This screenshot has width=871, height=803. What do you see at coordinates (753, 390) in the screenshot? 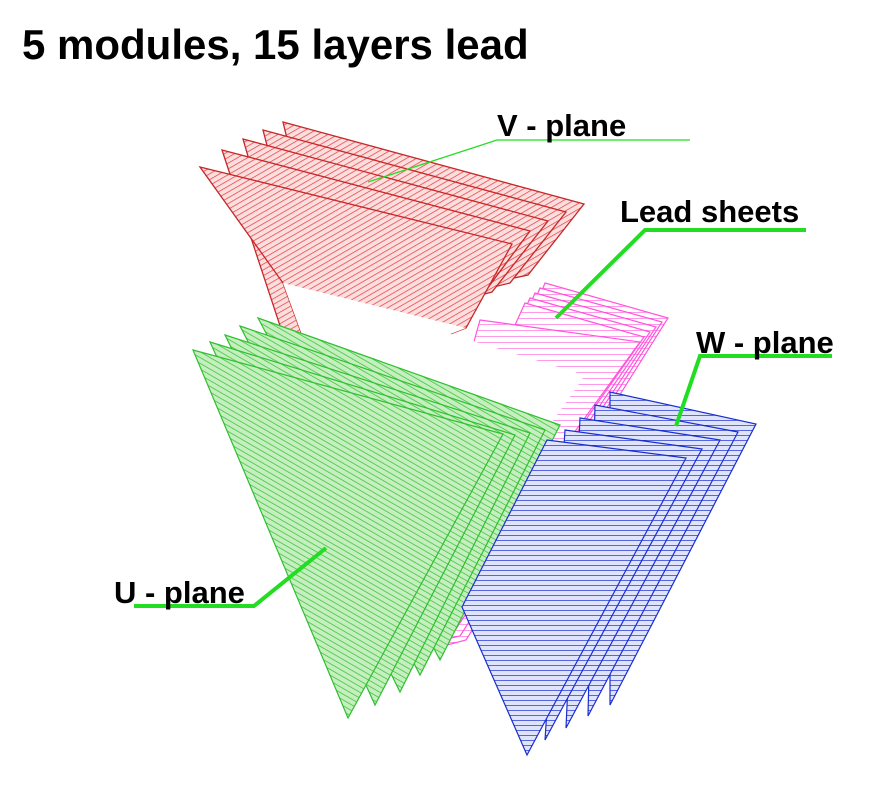
I see `w-plane-leader` at bounding box center [753, 390].